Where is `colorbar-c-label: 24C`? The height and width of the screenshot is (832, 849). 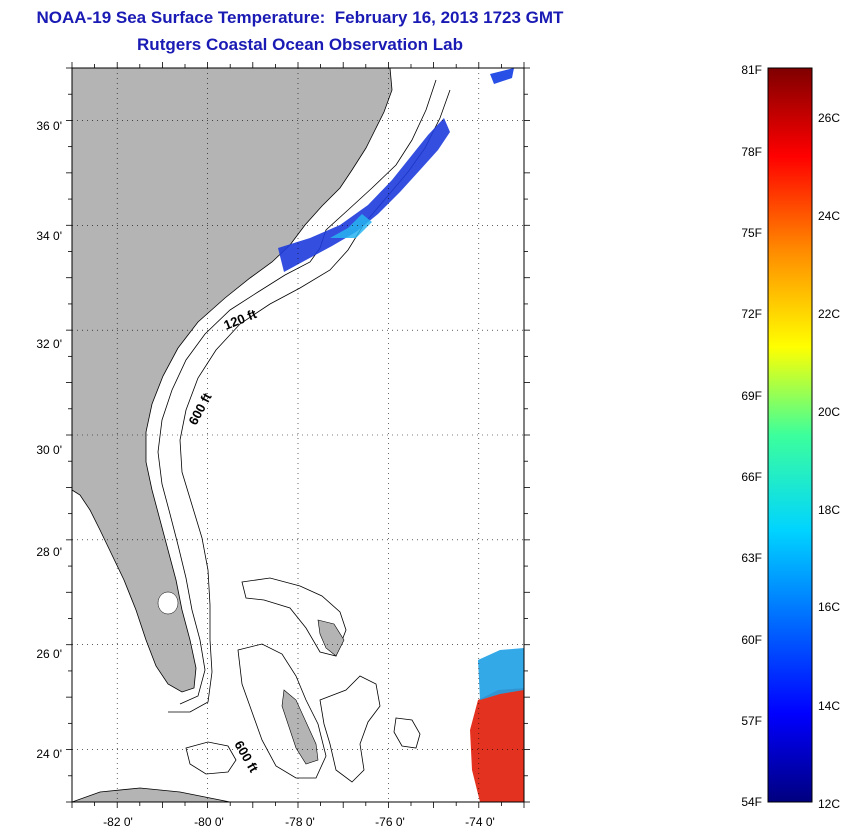 colorbar-c-label: 24C is located at coordinates (829, 216).